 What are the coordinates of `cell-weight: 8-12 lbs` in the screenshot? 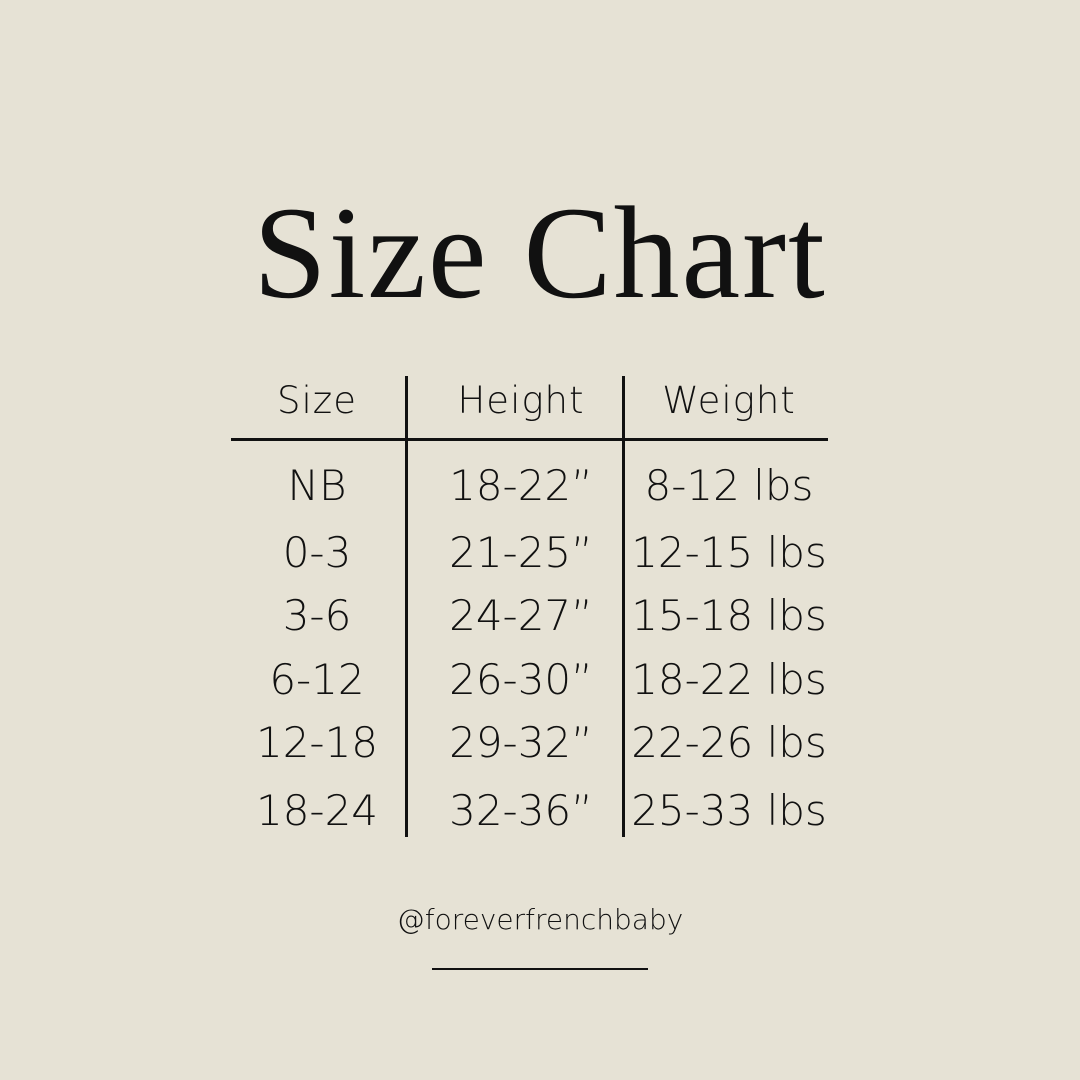 It's located at (729, 485).